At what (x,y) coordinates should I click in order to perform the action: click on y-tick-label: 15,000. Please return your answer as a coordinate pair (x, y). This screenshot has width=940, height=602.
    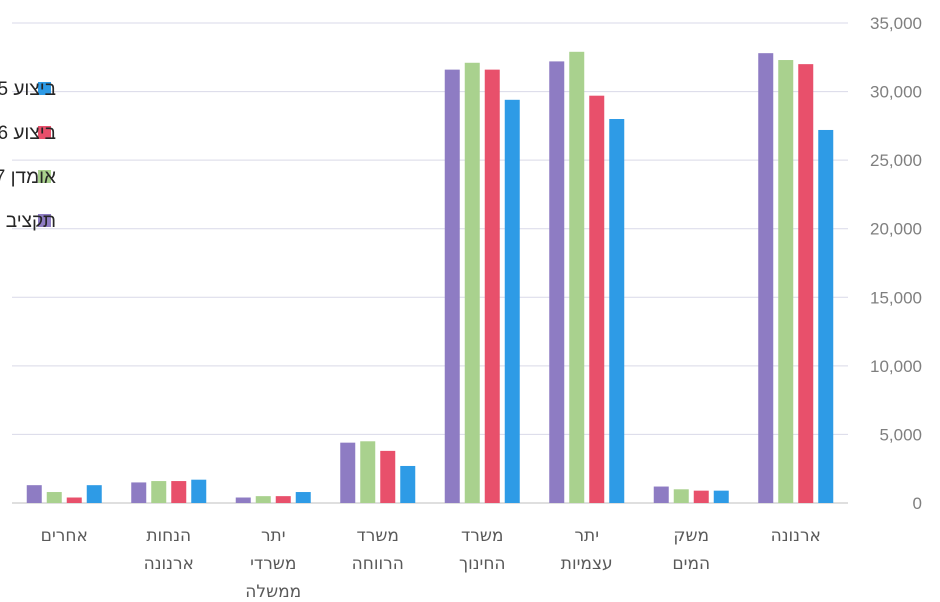
    Looking at the image, I should click on (896, 297).